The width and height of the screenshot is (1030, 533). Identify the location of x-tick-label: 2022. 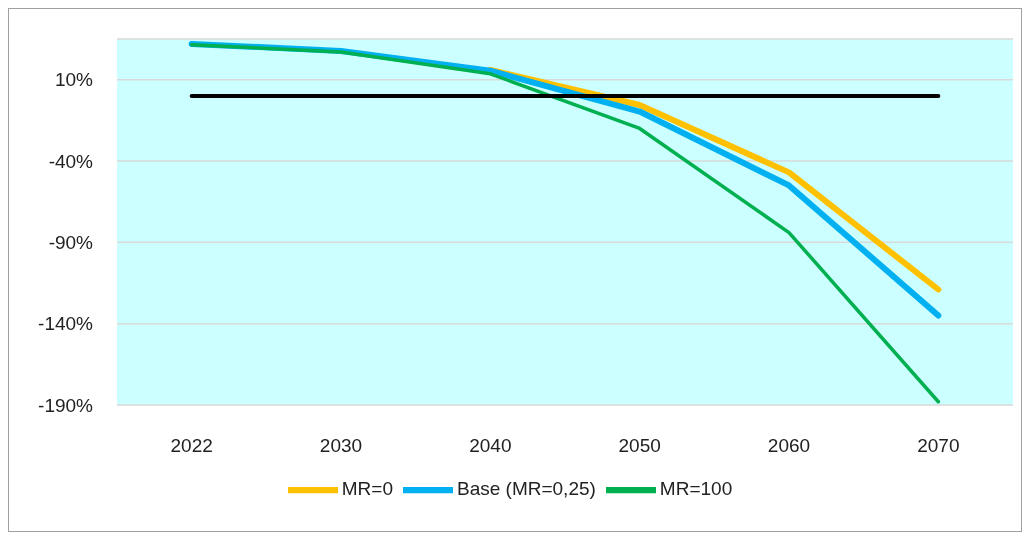
(191, 446).